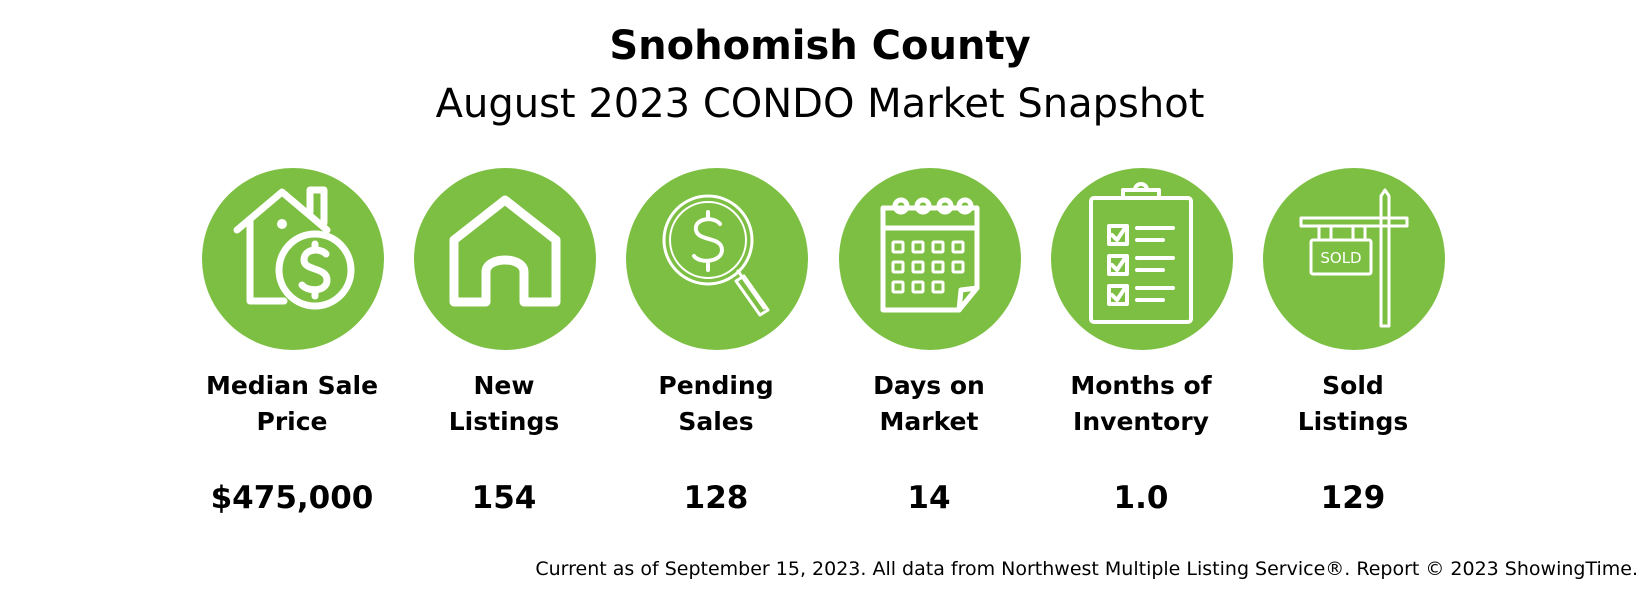  What do you see at coordinates (1353, 403) in the screenshot?
I see `stat-label: Sold Listings` at bounding box center [1353, 403].